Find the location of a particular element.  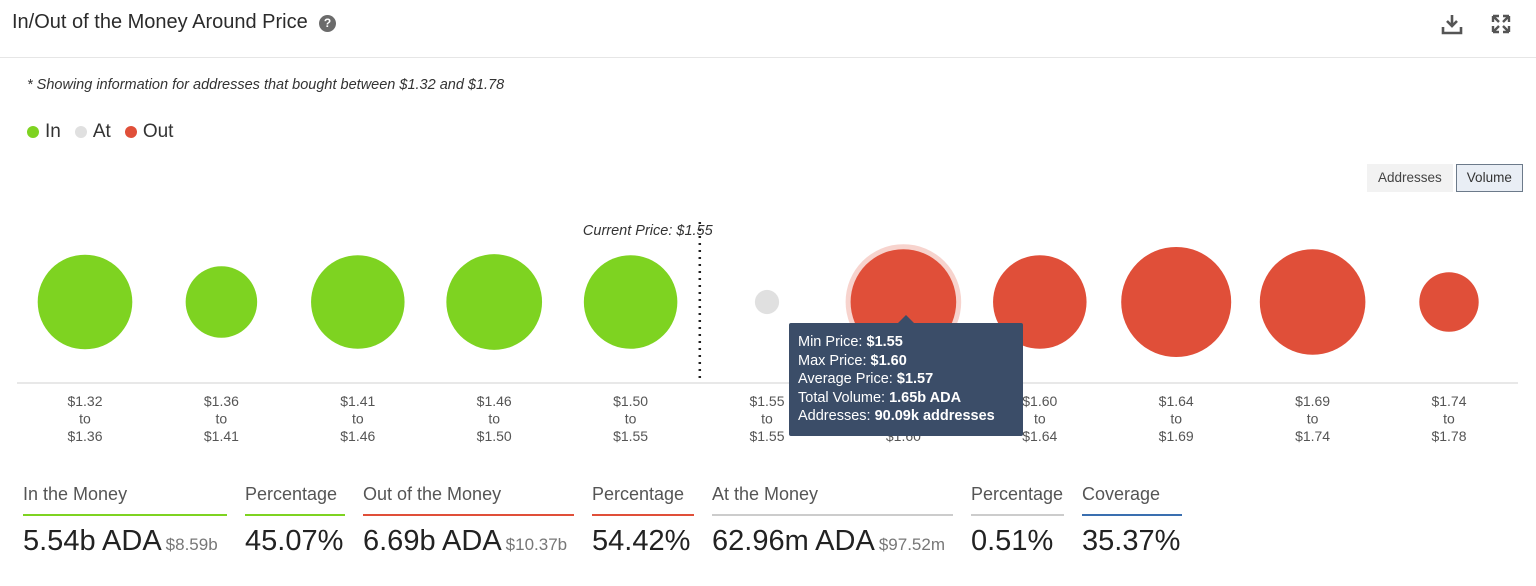

volume-button: Volume is located at coordinates (1489, 178).